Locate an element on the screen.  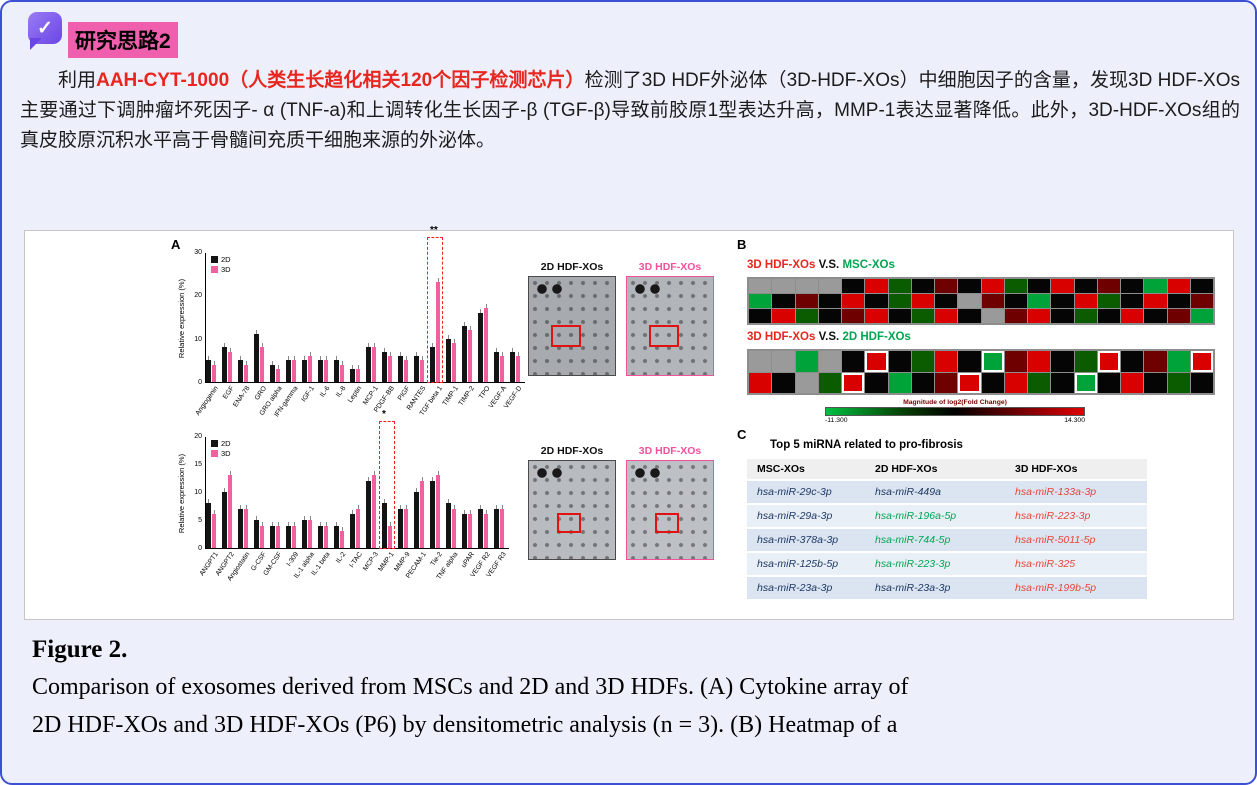
highlight-box is located at coordinates (569, 523).